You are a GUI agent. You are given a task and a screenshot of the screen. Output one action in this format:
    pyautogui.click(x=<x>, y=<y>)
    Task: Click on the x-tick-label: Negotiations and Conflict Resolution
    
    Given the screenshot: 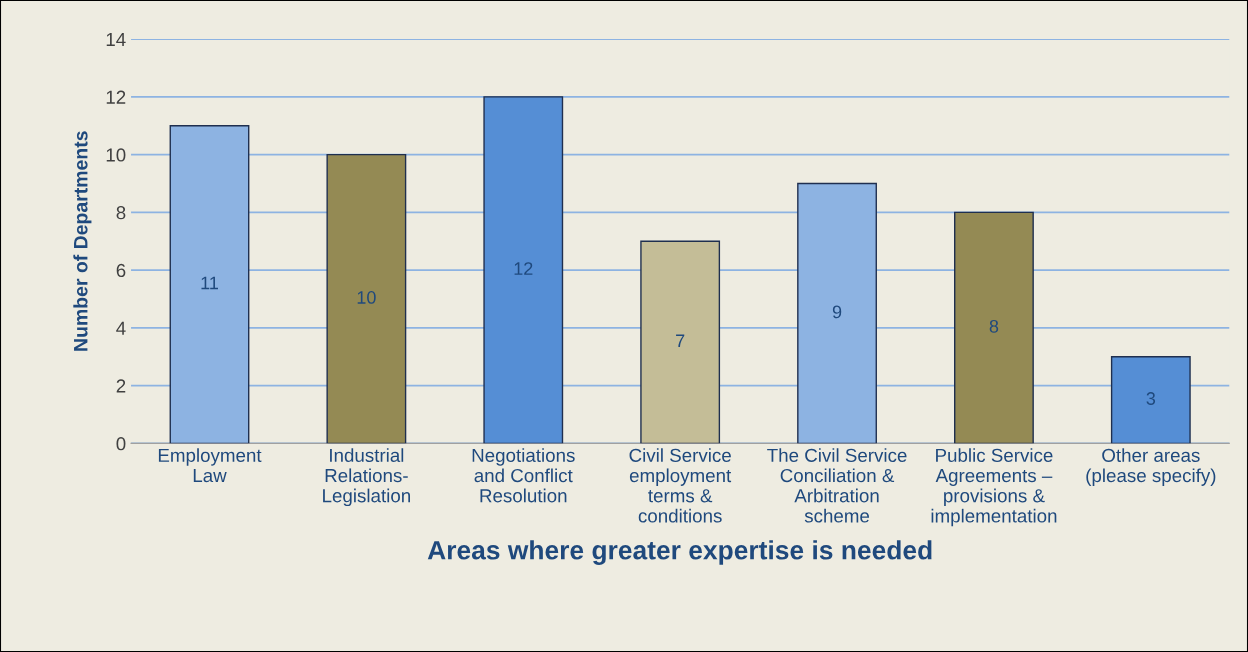 What is the action you would take?
    pyautogui.click(x=523, y=475)
    